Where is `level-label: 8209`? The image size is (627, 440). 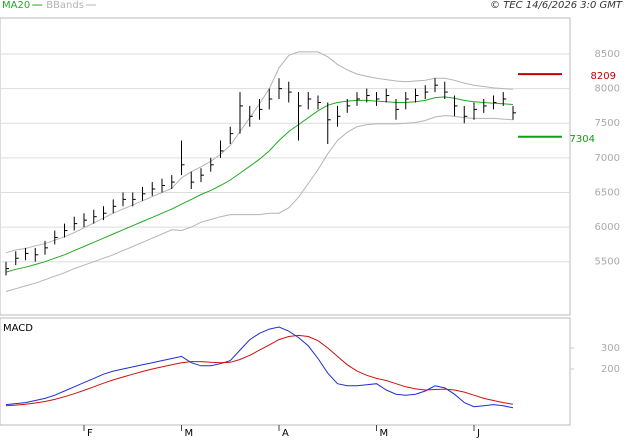 level-label: 8209 is located at coordinates (603, 76).